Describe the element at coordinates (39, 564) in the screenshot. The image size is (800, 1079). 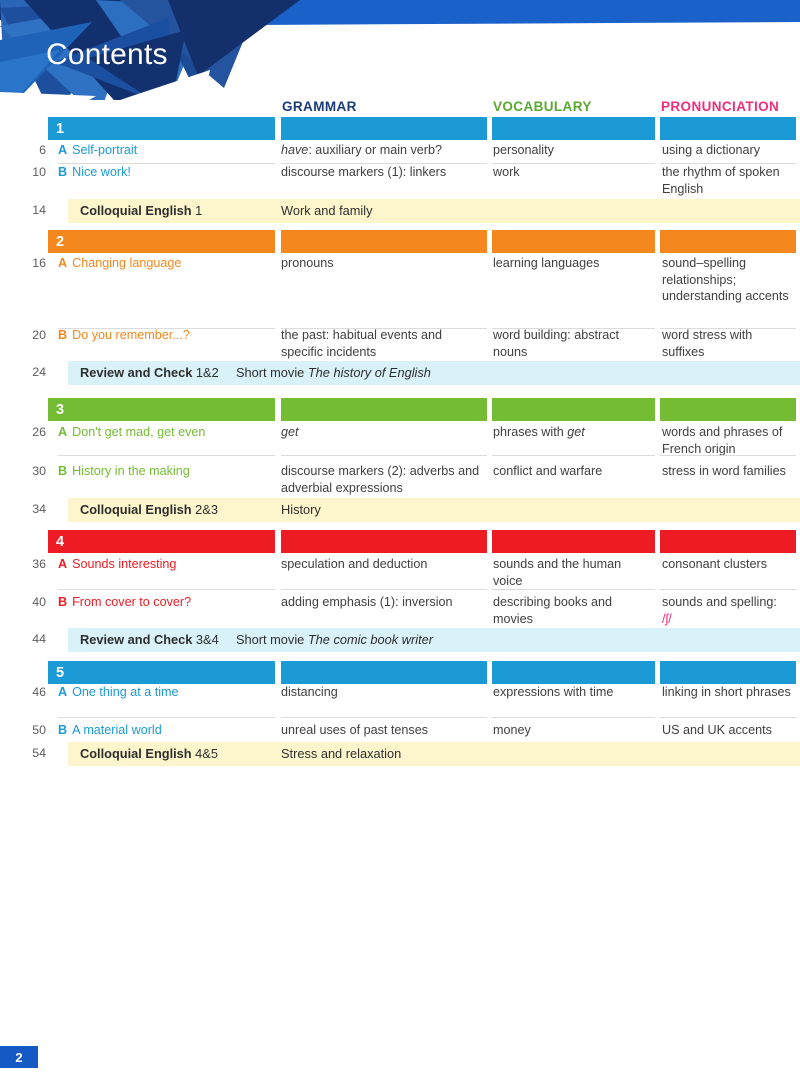
I see `lesson-page-number: 36` at that location.